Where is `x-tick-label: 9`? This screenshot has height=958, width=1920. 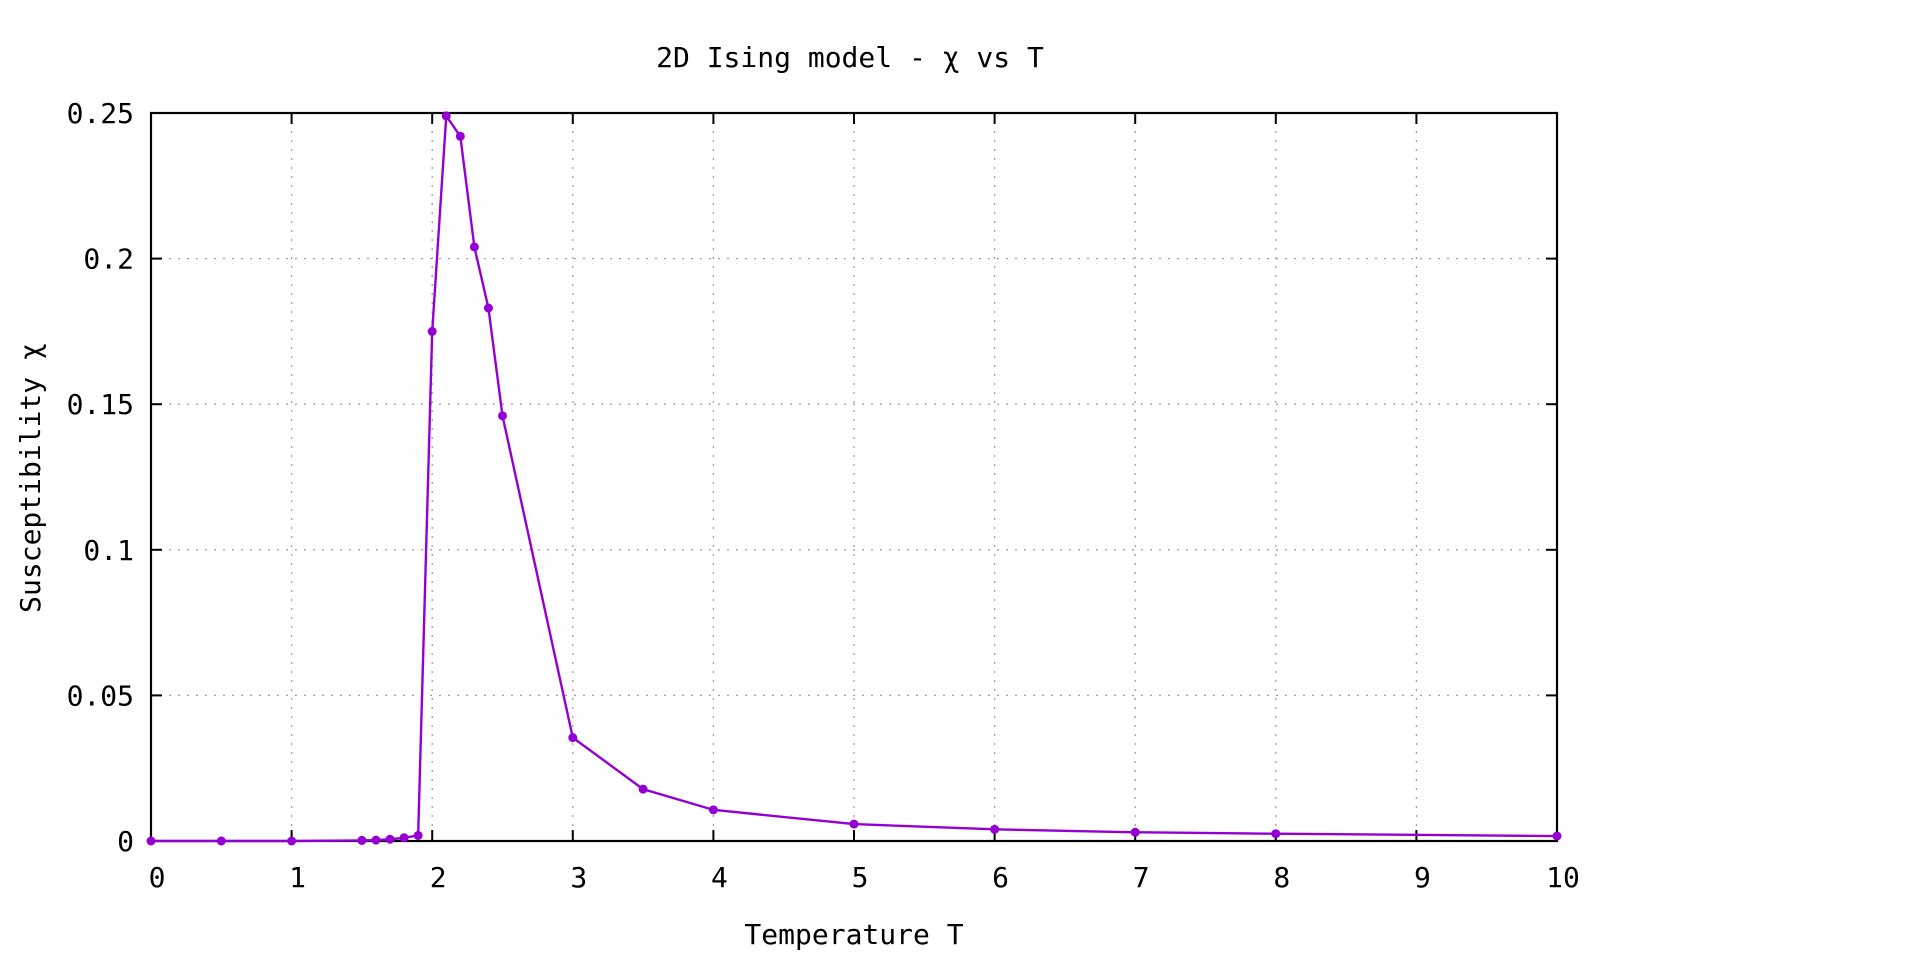 x-tick-label: 9 is located at coordinates (1422, 877).